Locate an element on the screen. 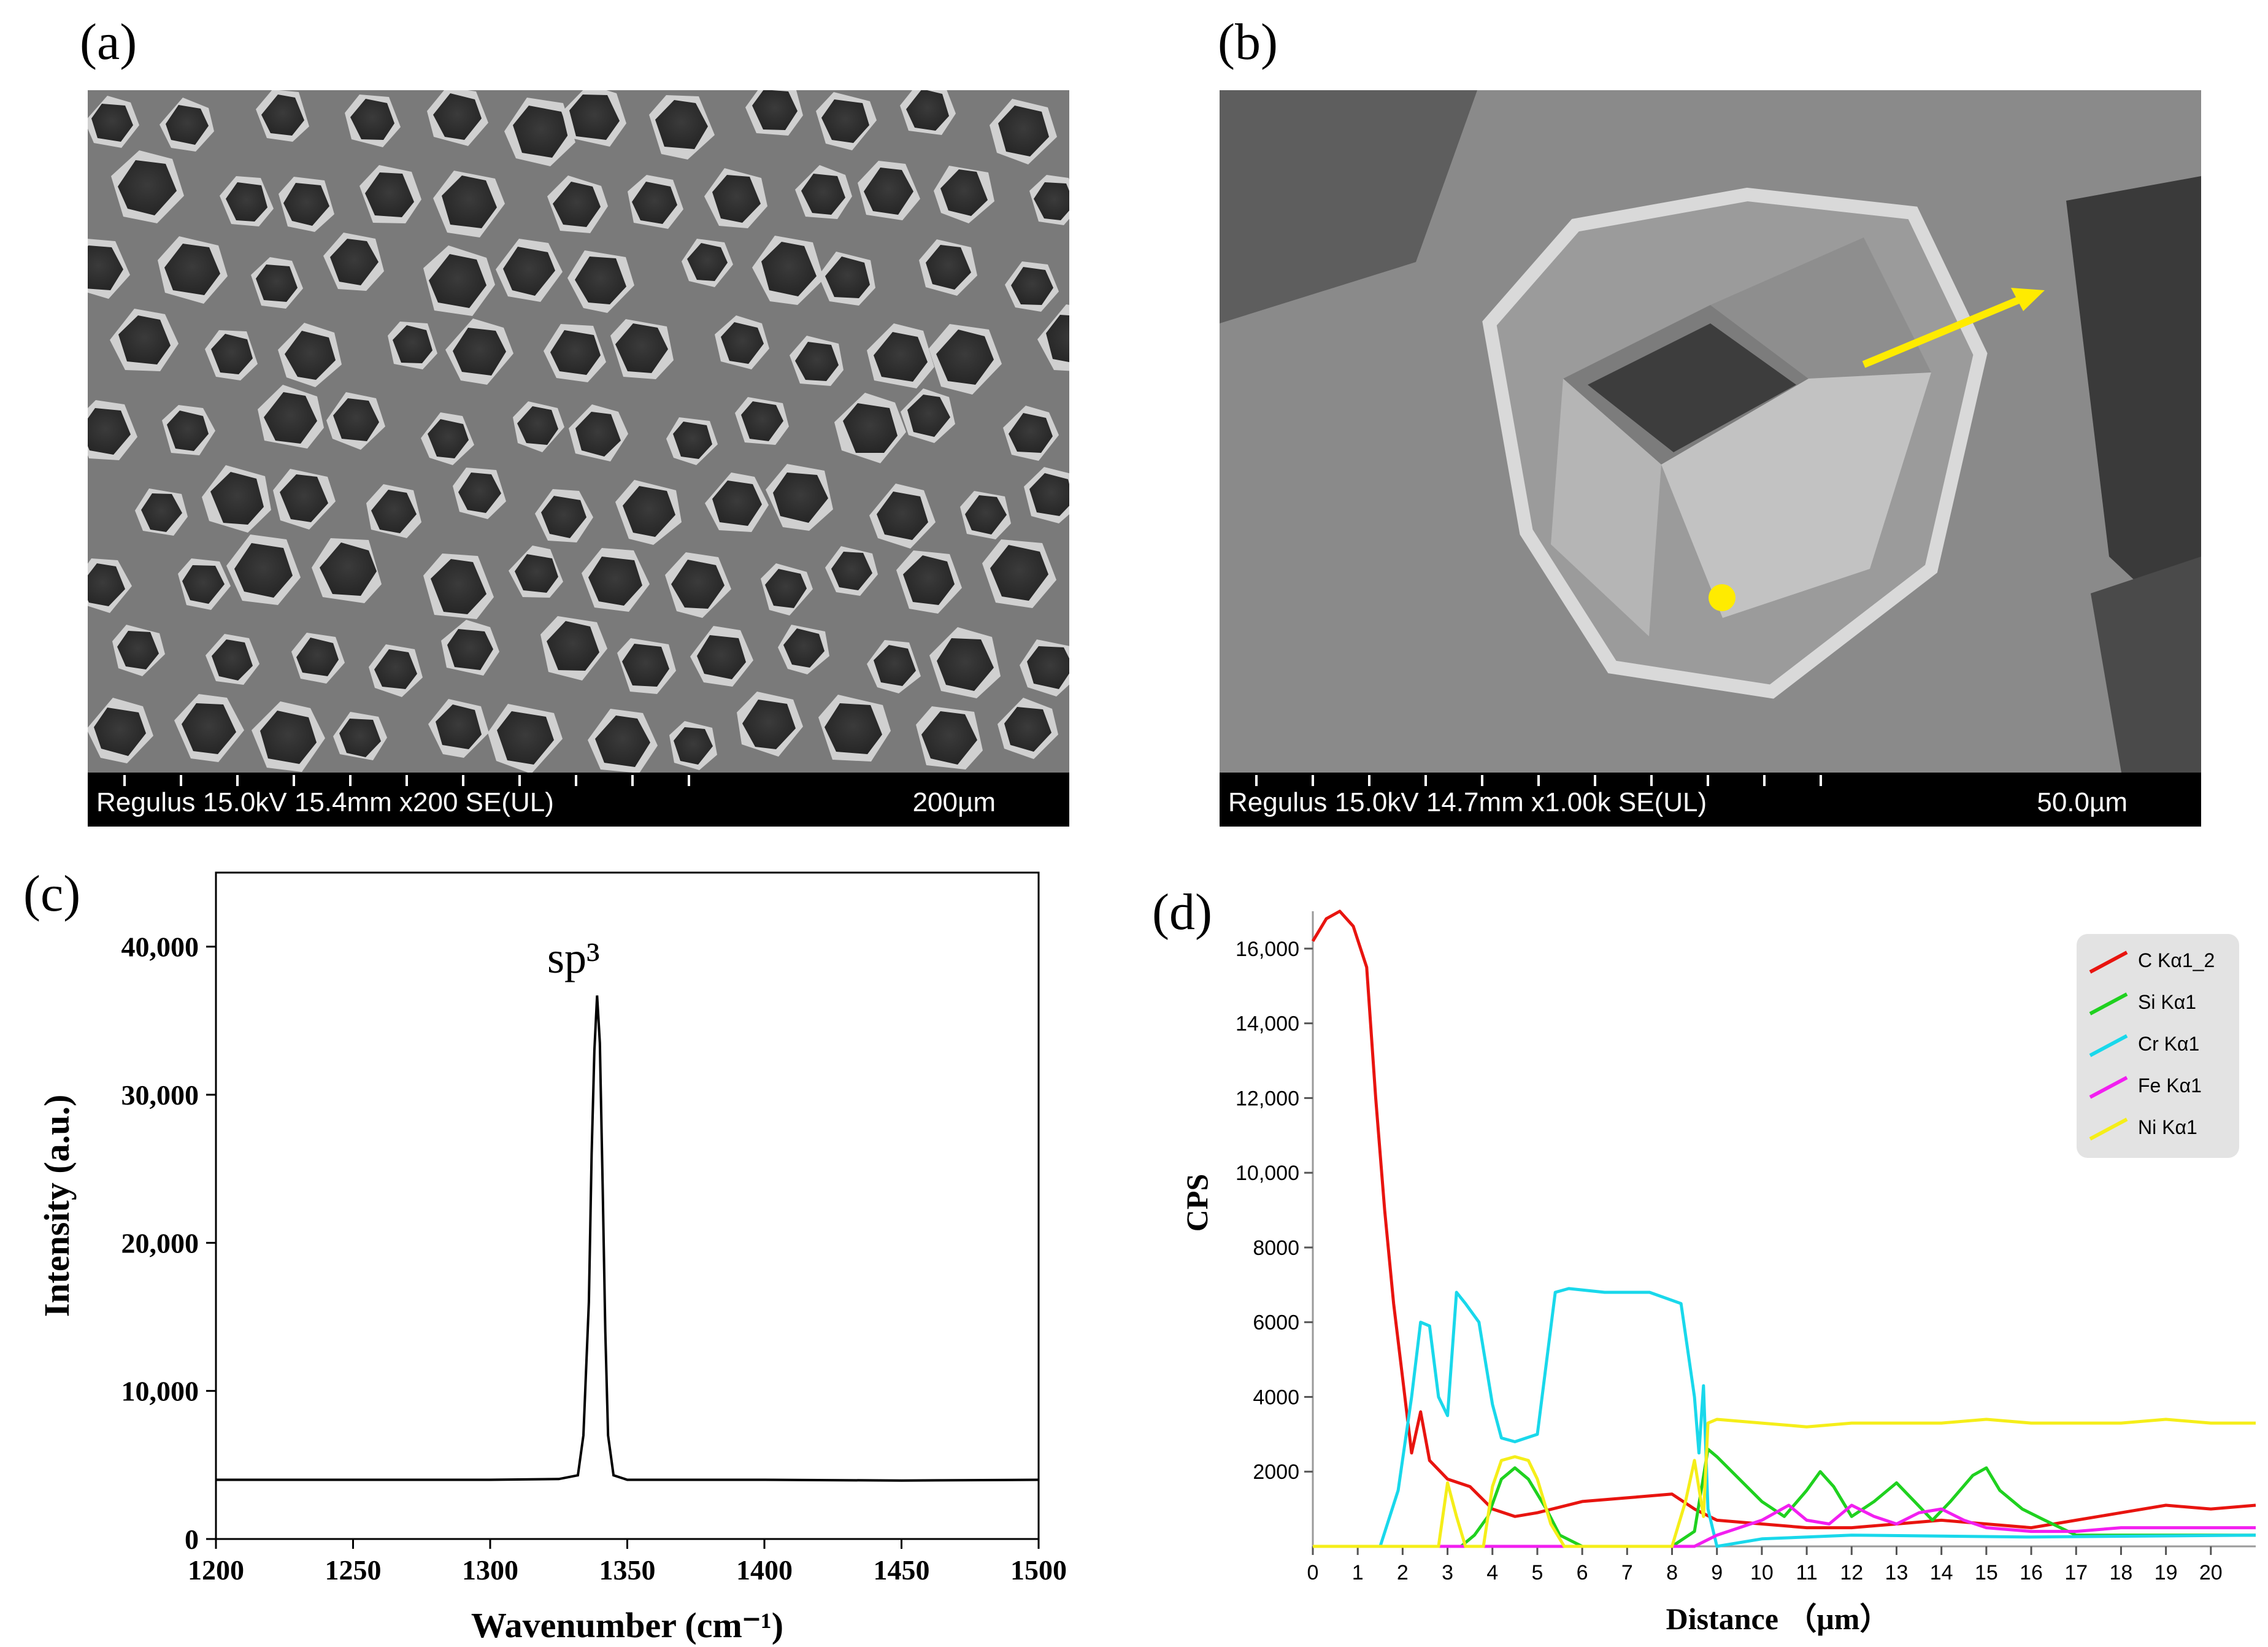 This screenshot has width=2268, height=1647. sem-scale-b: 50.0µm is located at coordinates (2083, 802).